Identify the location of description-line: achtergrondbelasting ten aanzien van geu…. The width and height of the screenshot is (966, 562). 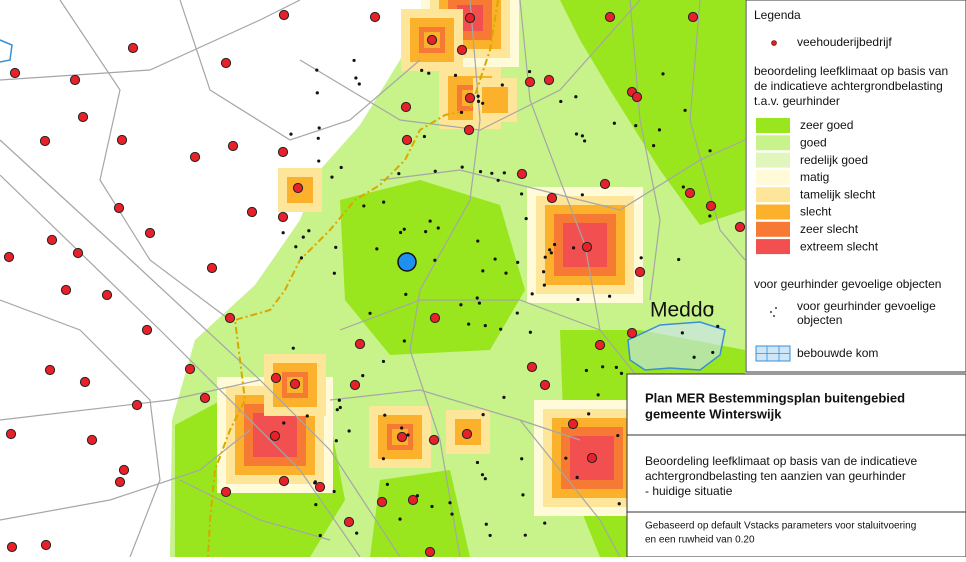
(775, 476).